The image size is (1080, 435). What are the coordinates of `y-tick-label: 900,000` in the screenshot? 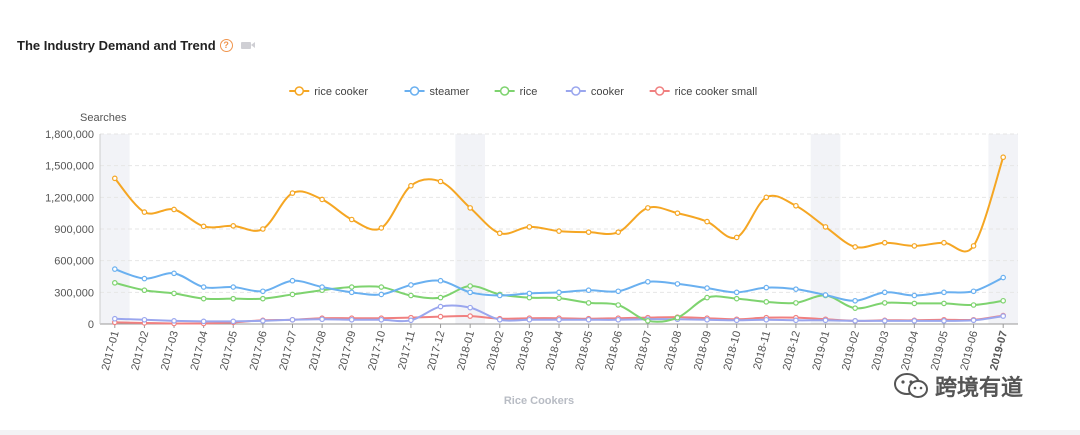 It's located at (74, 230).